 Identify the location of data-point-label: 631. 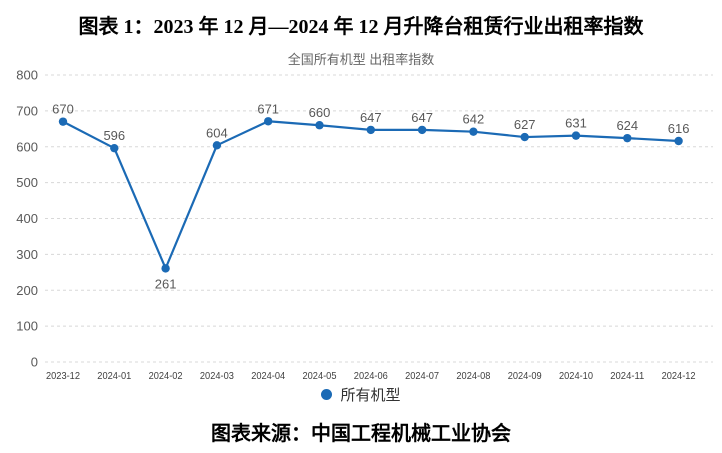
(576, 123).